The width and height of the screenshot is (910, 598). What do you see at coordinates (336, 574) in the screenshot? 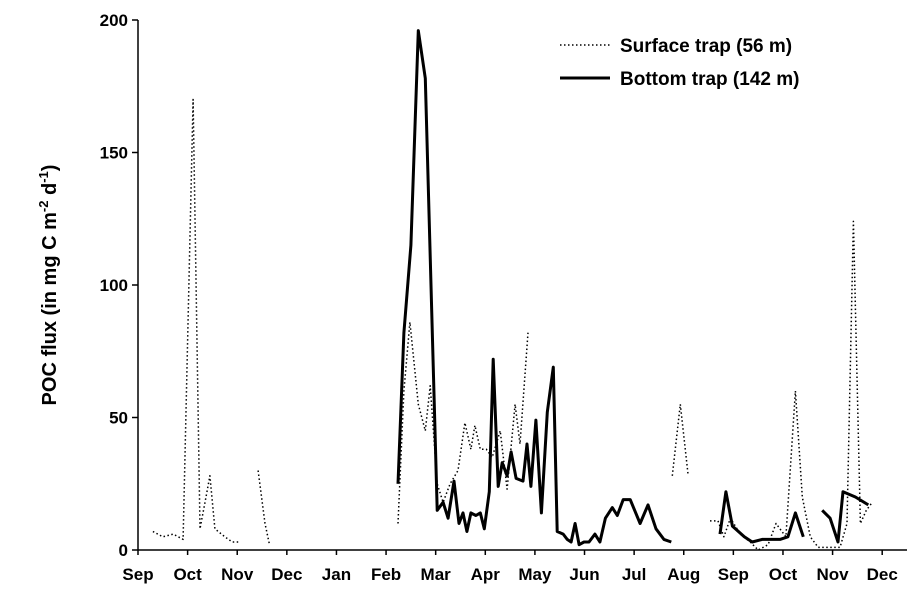
I see `x-tick-label: Jan` at bounding box center [336, 574].